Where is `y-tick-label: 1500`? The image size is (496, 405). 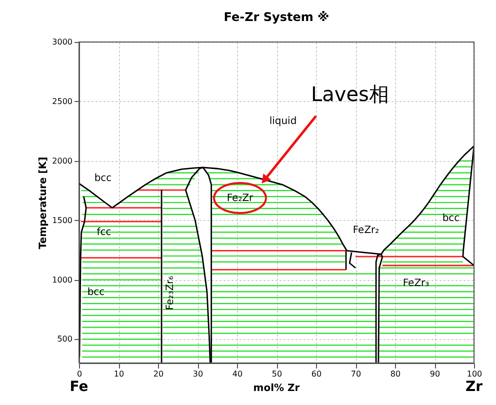 y-tick-label: 1500 is located at coordinates (62, 220).